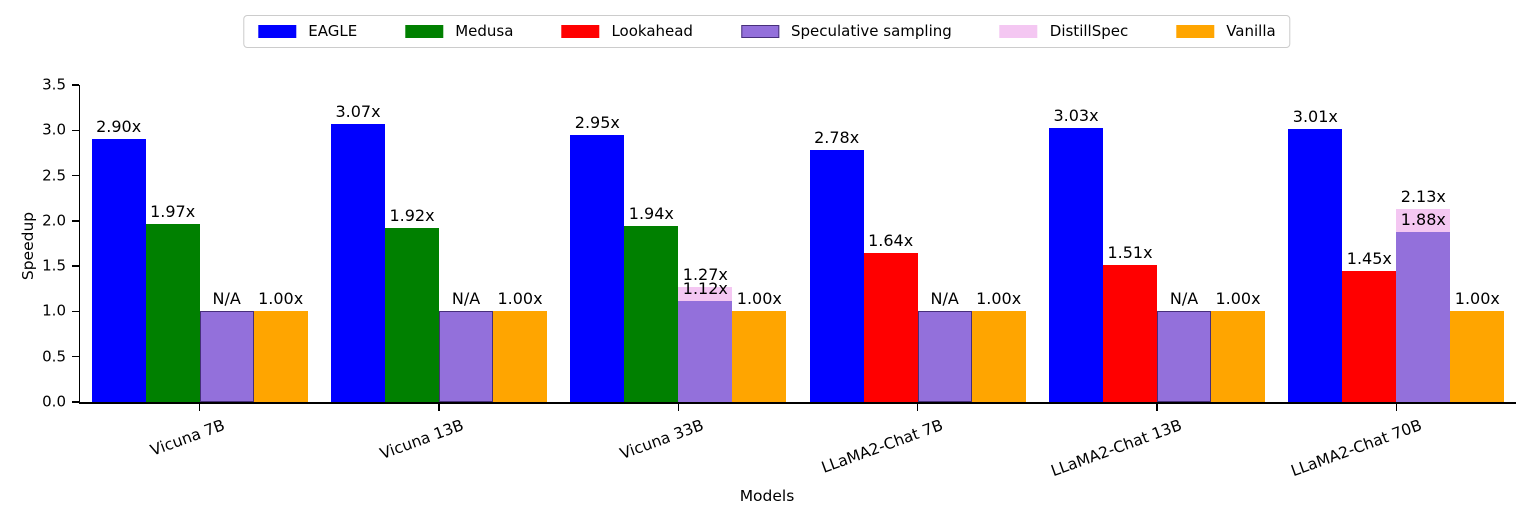  What do you see at coordinates (1315, 265) in the screenshot?
I see `bar-llama2-chat-70b-eagle` at bounding box center [1315, 265].